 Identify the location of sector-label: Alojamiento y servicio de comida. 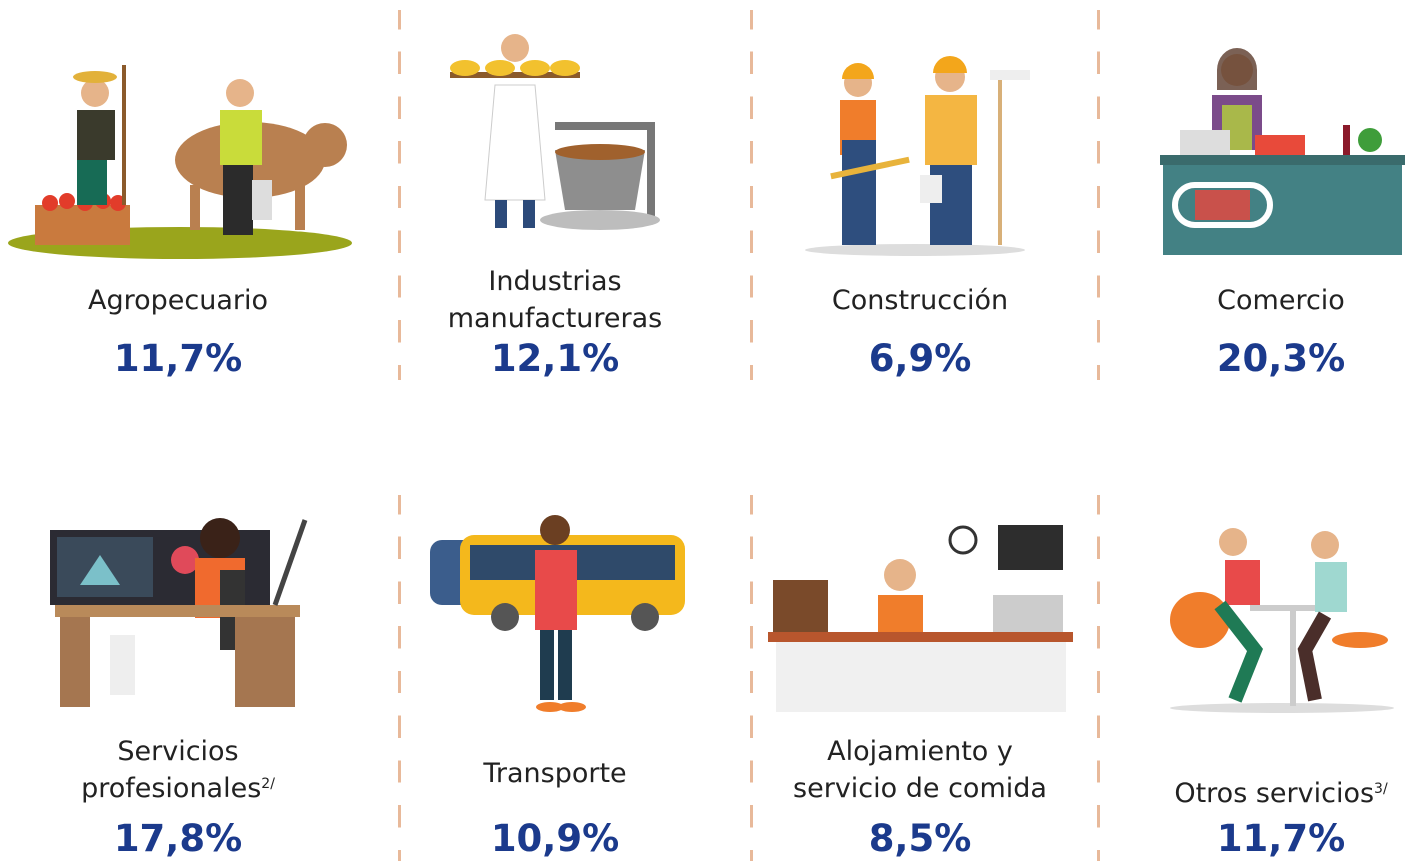
(920, 770).